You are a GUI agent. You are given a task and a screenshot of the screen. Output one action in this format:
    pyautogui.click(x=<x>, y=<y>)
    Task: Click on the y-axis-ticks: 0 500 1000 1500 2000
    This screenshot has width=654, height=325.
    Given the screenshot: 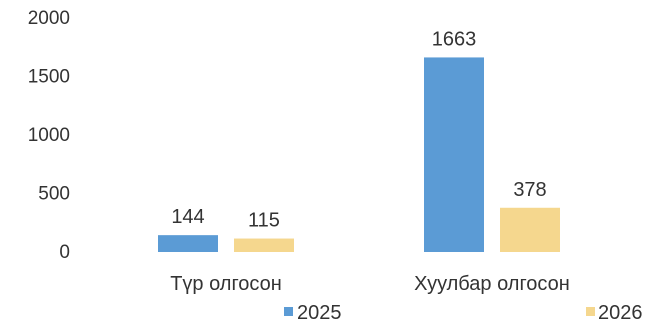 What is the action you would take?
    pyautogui.click(x=49, y=135)
    